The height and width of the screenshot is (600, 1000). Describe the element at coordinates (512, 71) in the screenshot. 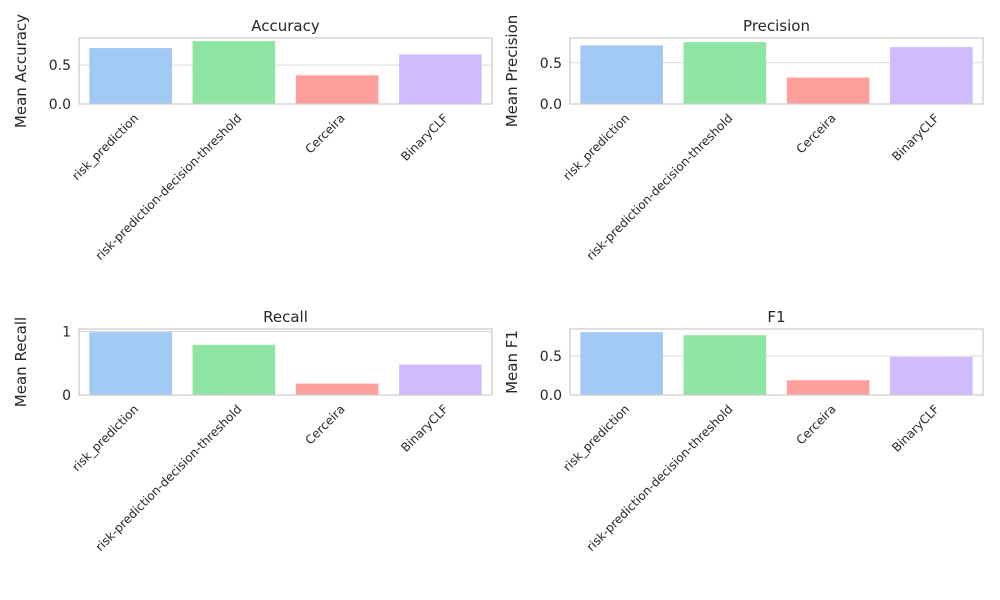

I see `y-axis-label: Mean Precision` at that location.